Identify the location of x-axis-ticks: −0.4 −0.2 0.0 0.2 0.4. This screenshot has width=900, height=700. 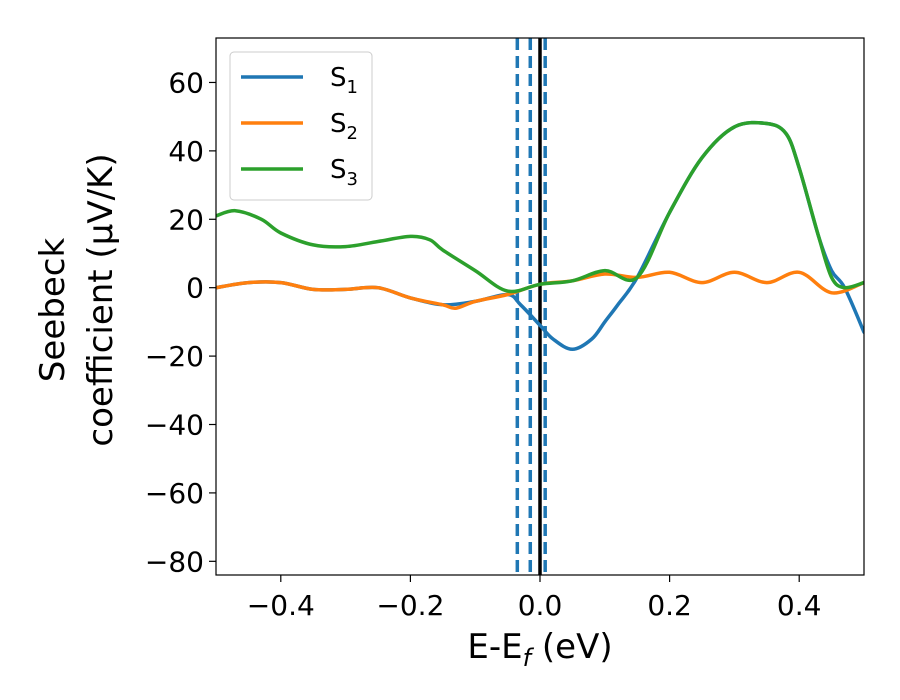
(534, 598).